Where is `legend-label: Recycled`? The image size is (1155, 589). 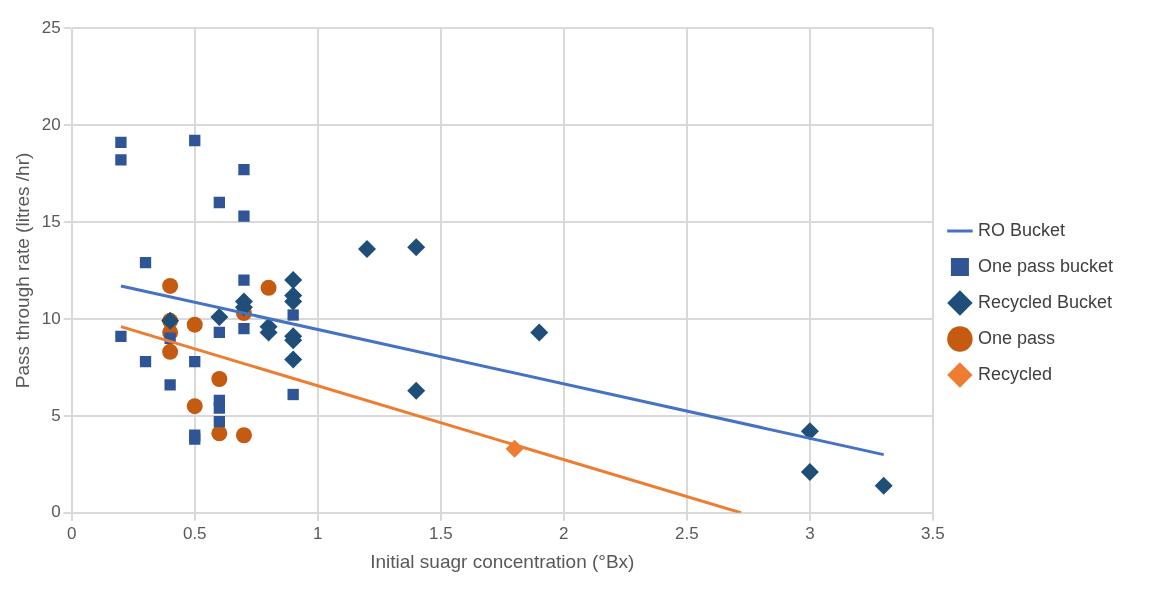 legend-label: Recycled is located at coordinates (1014, 373).